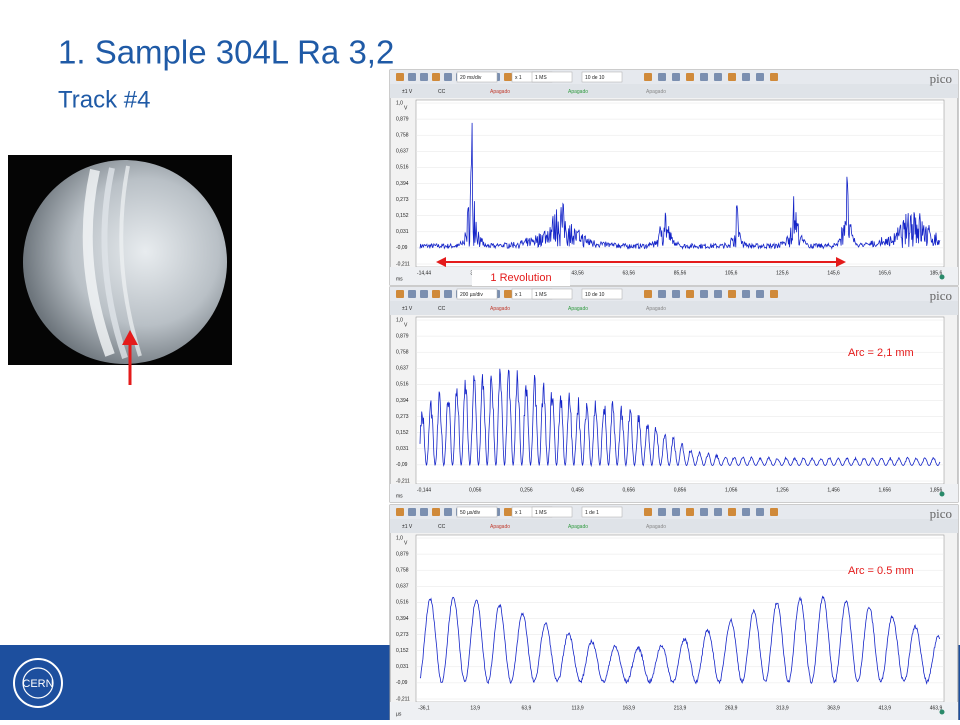 This screenshot has height=725, width=960. I want to click on x-tick-label: 163,9, so click(629, 708).